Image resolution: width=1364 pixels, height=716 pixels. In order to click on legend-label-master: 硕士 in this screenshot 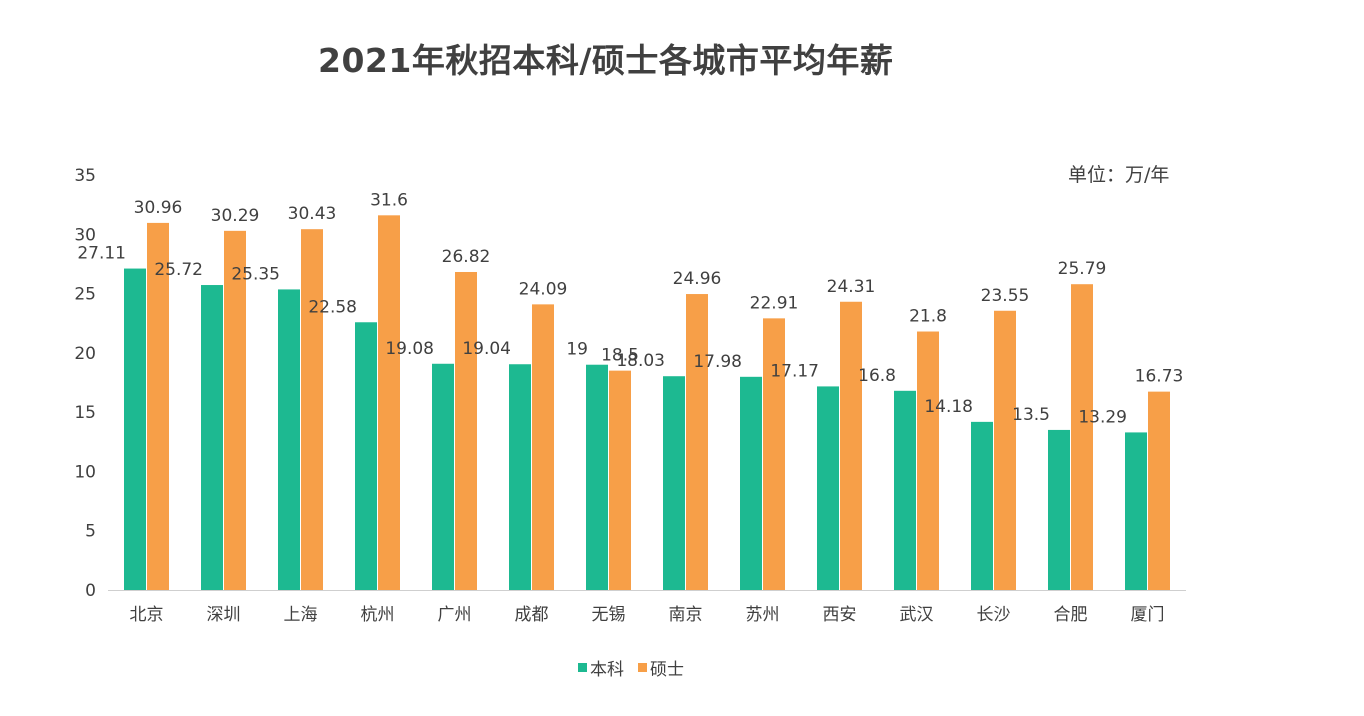, I will do `click(667, 670)`.